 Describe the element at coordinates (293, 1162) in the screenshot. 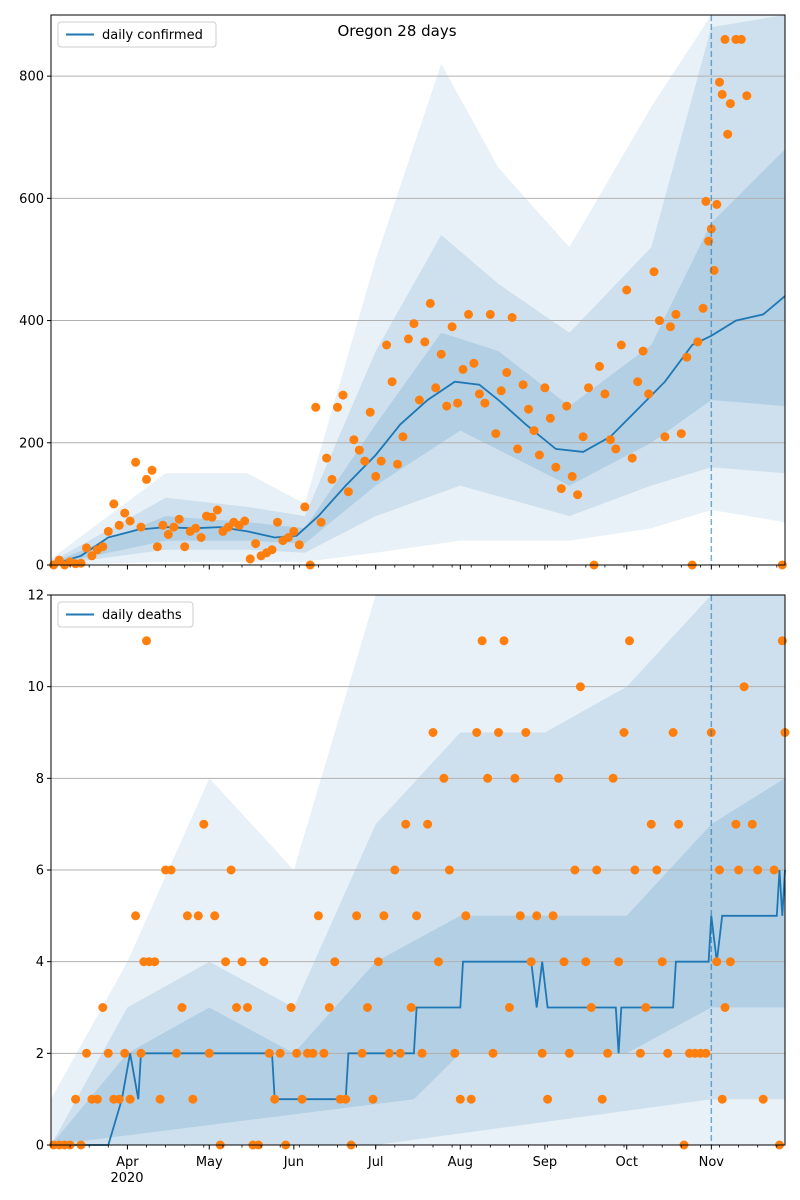

I see `deaths-x-tick-label: Jun` at that location.